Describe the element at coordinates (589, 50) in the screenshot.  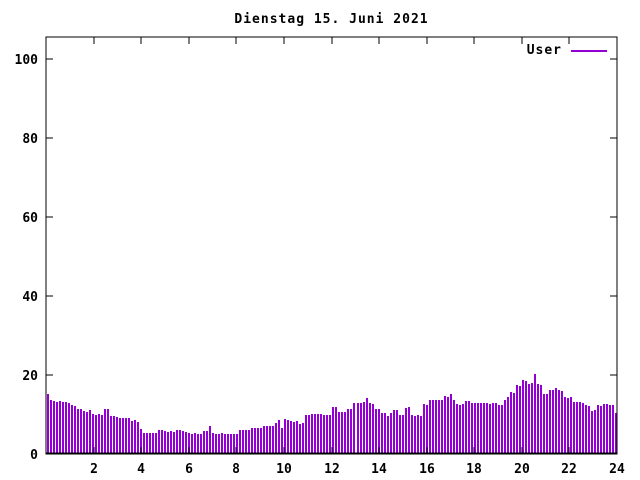
I see `legend-line-sample` at that location.